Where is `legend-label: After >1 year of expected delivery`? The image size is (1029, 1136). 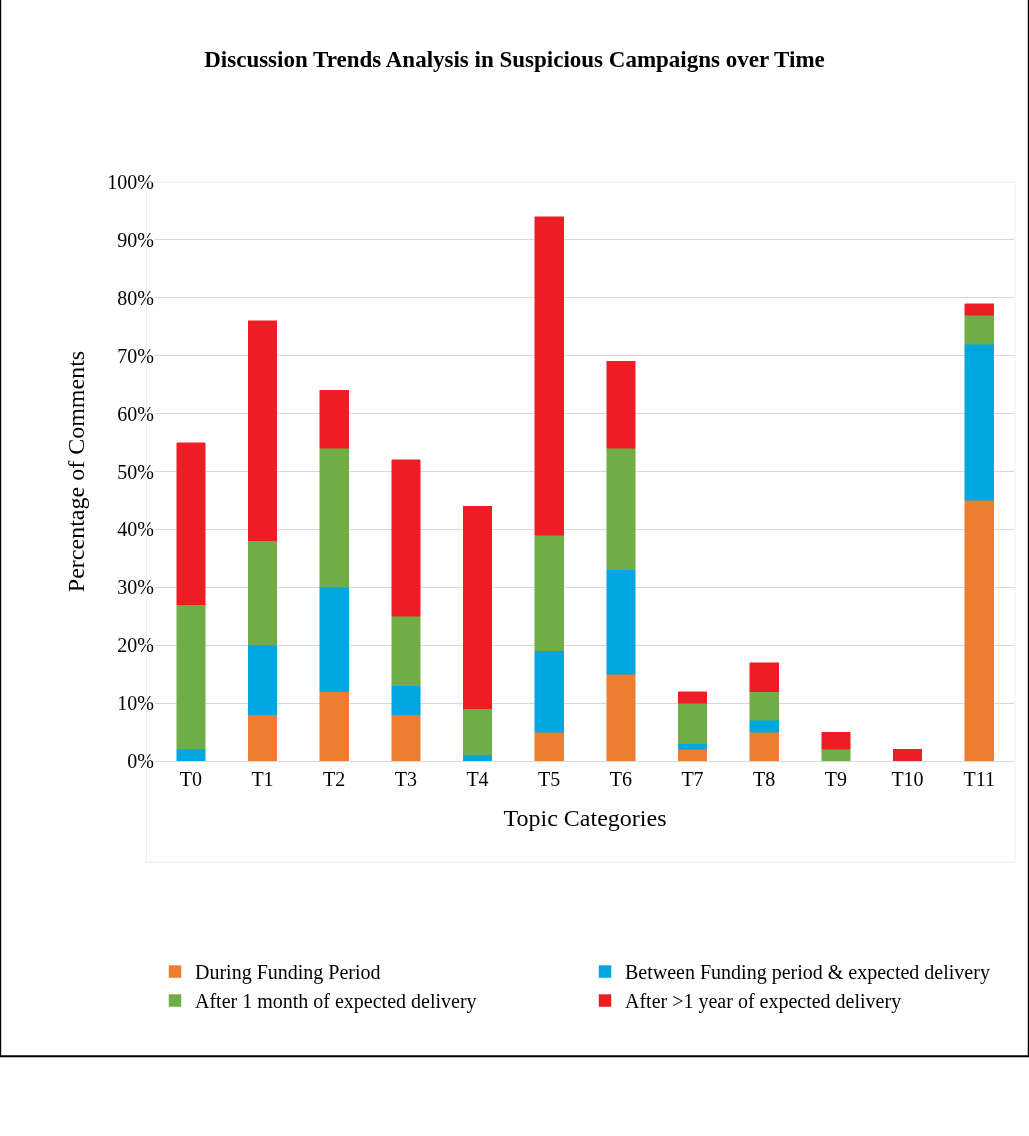
legend-label: After >1 year of expected delivery is located at coordinates (763, 1002).